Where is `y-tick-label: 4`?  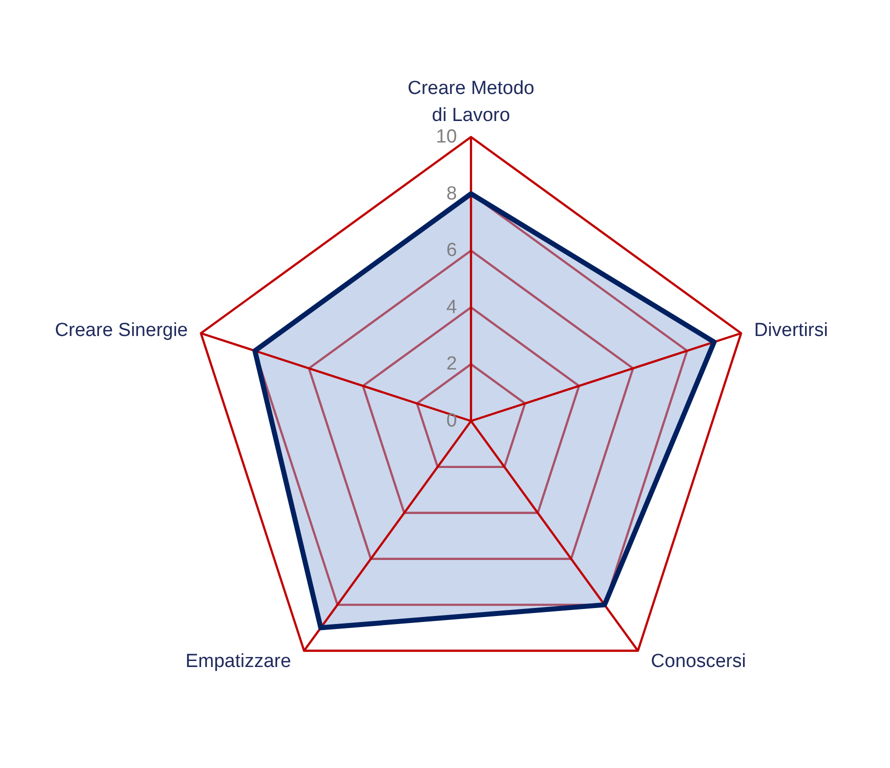
y-tick-label: 4 is located at coordinates (452, 307).